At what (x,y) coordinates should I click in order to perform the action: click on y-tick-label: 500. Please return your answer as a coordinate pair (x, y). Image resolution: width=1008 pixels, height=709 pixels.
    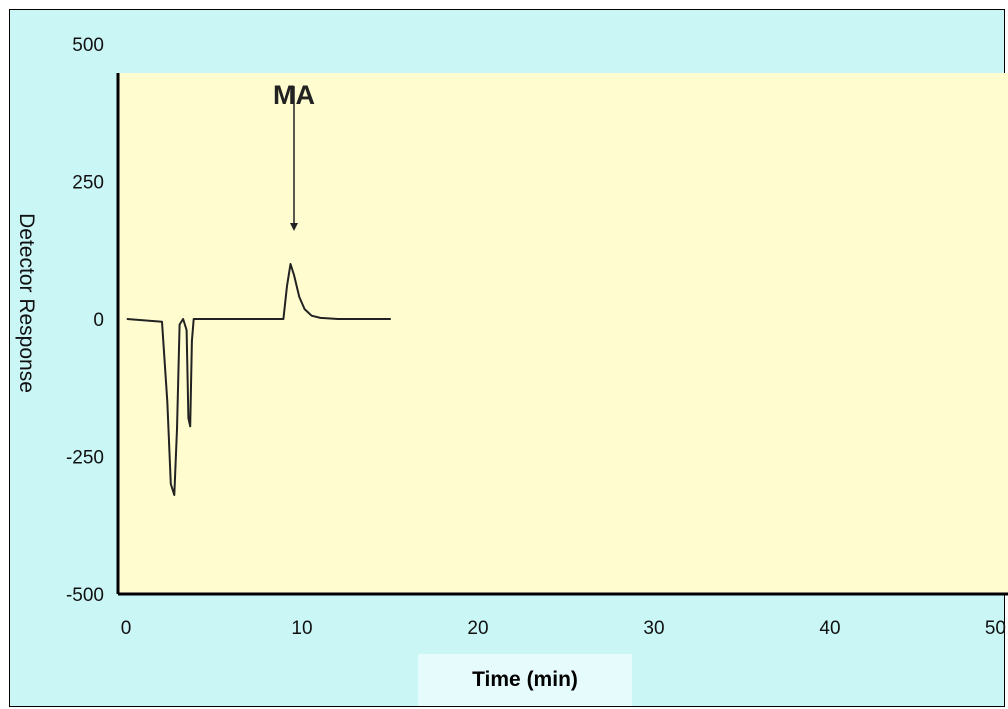
    Looking at the image, I should click on (88, 45).